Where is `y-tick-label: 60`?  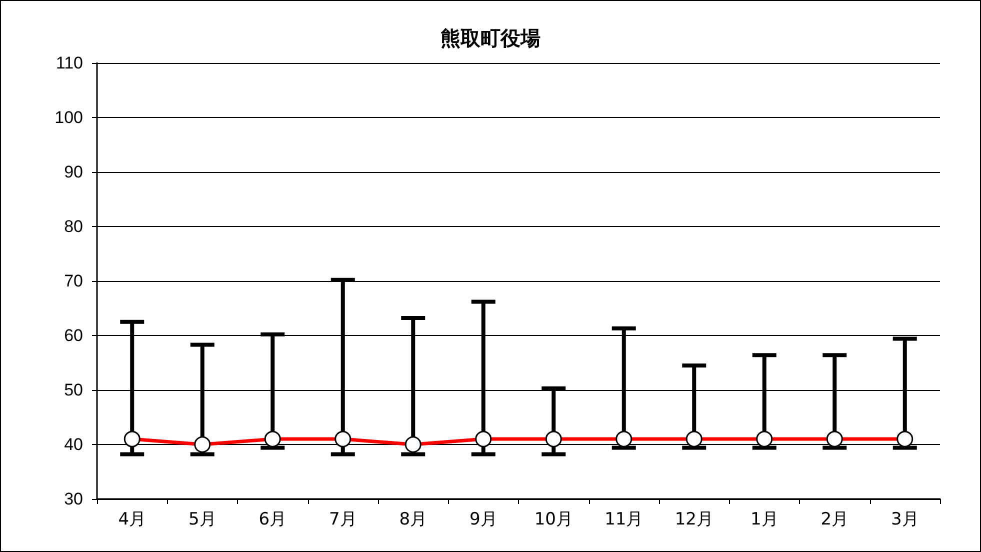
y-tick-label: 60 is located at coordinates (73, 335).